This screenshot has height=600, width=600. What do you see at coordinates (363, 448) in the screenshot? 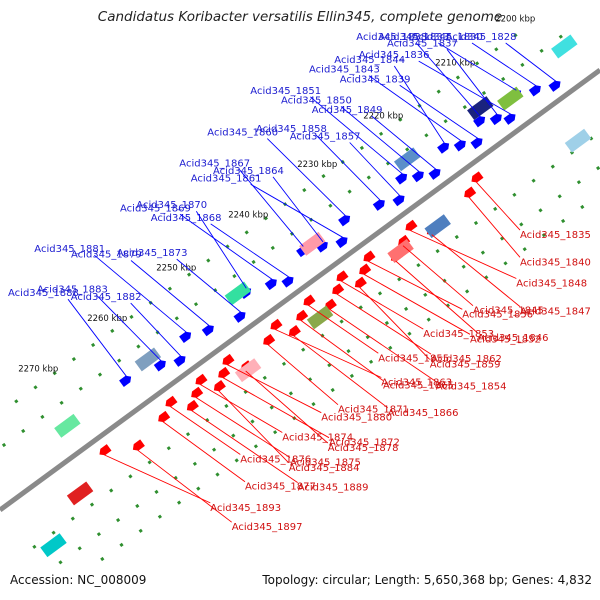
I see `gene-label: Acid345_1878` at bounding box center [363, 448].